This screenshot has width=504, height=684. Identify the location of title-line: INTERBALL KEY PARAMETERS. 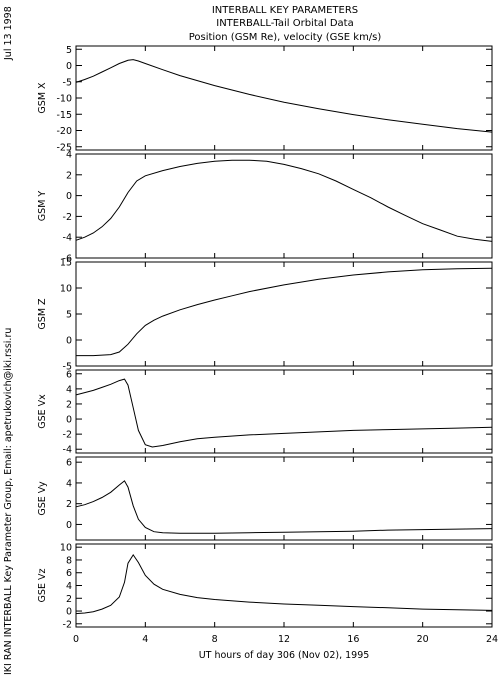
(285, 10).